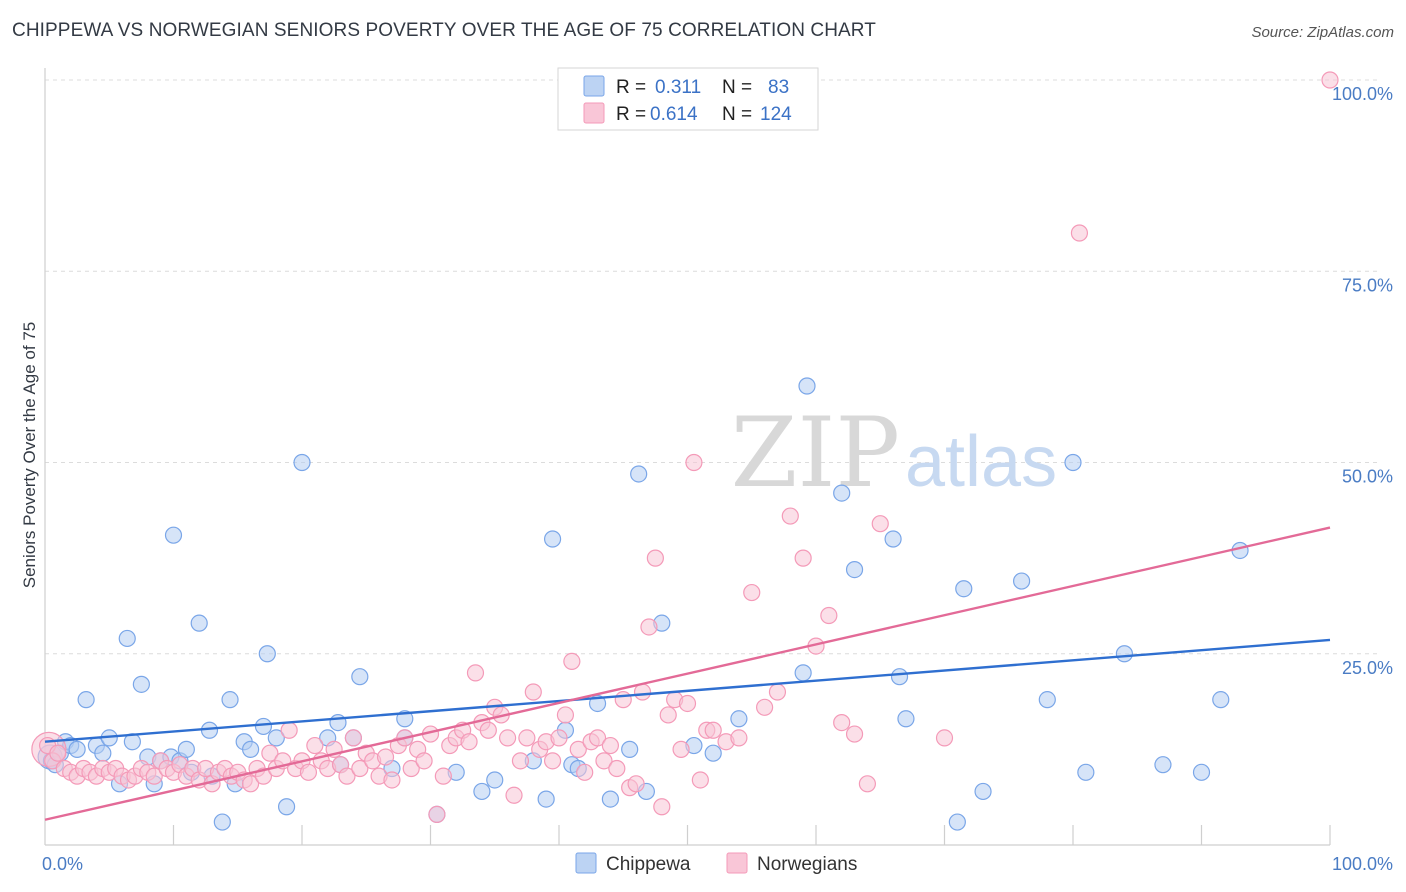  I want to click on y-tick-label-0: 25.0%, so click(1367, 668).